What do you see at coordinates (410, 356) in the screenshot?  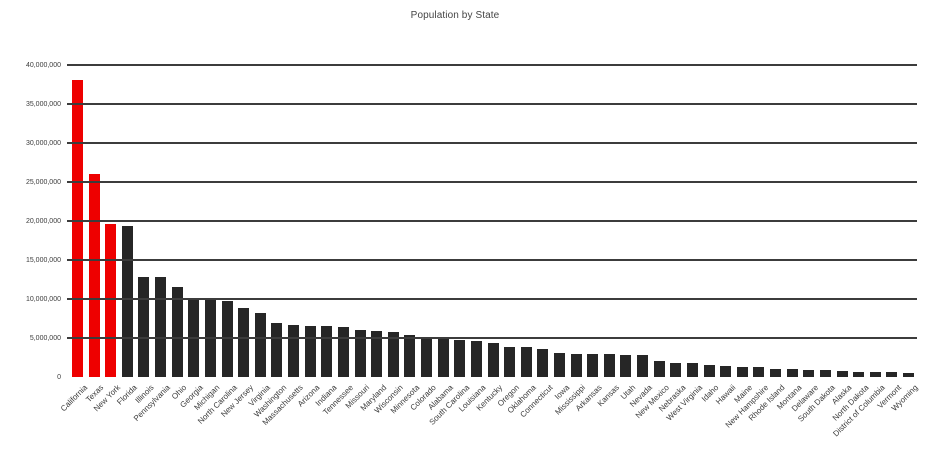 I see `bar-minnesota` at bounding box center [410, 356].